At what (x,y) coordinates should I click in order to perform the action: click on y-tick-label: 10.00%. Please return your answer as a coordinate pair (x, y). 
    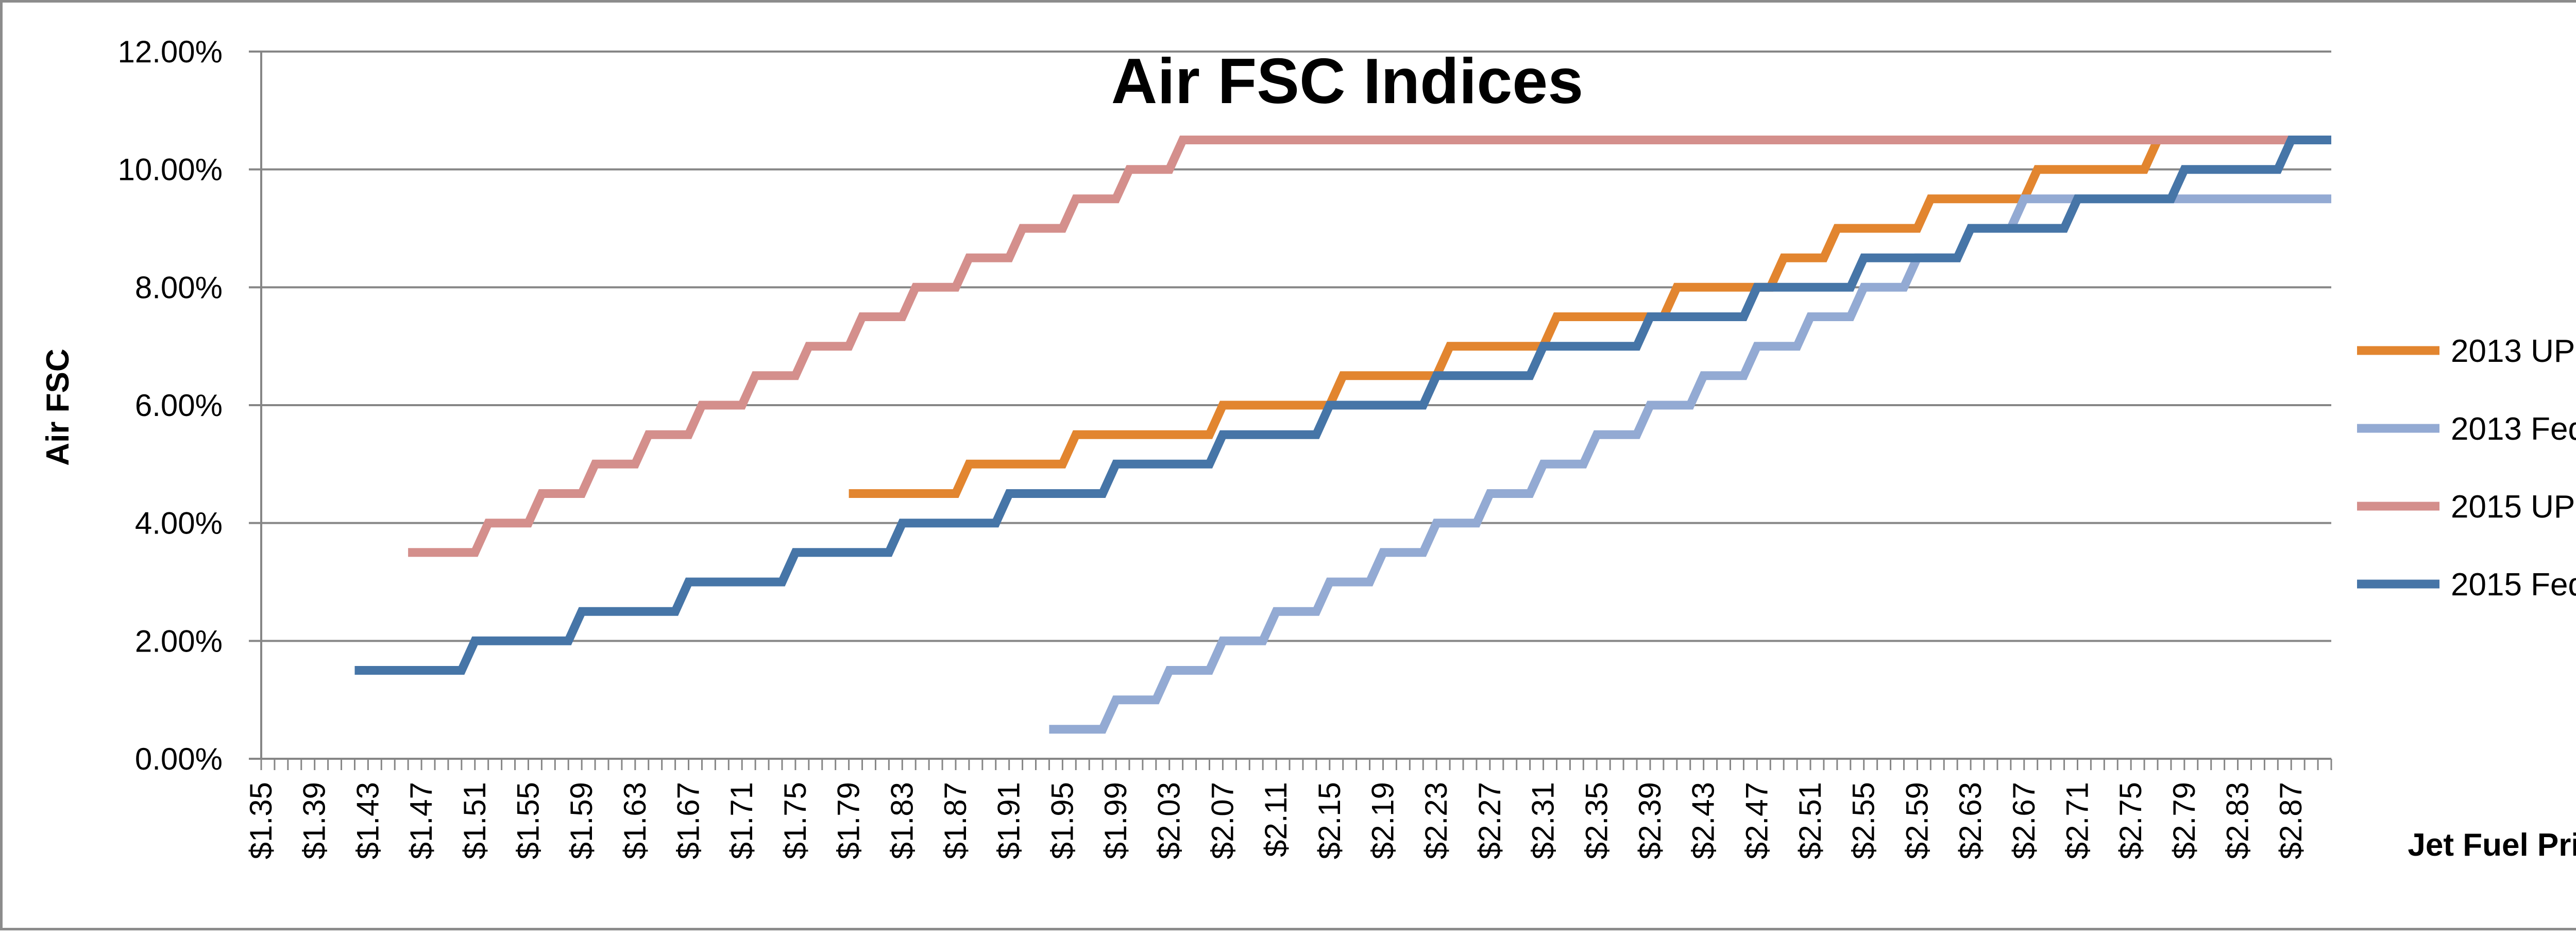
    Looking at the image, I should click on (170, 170).